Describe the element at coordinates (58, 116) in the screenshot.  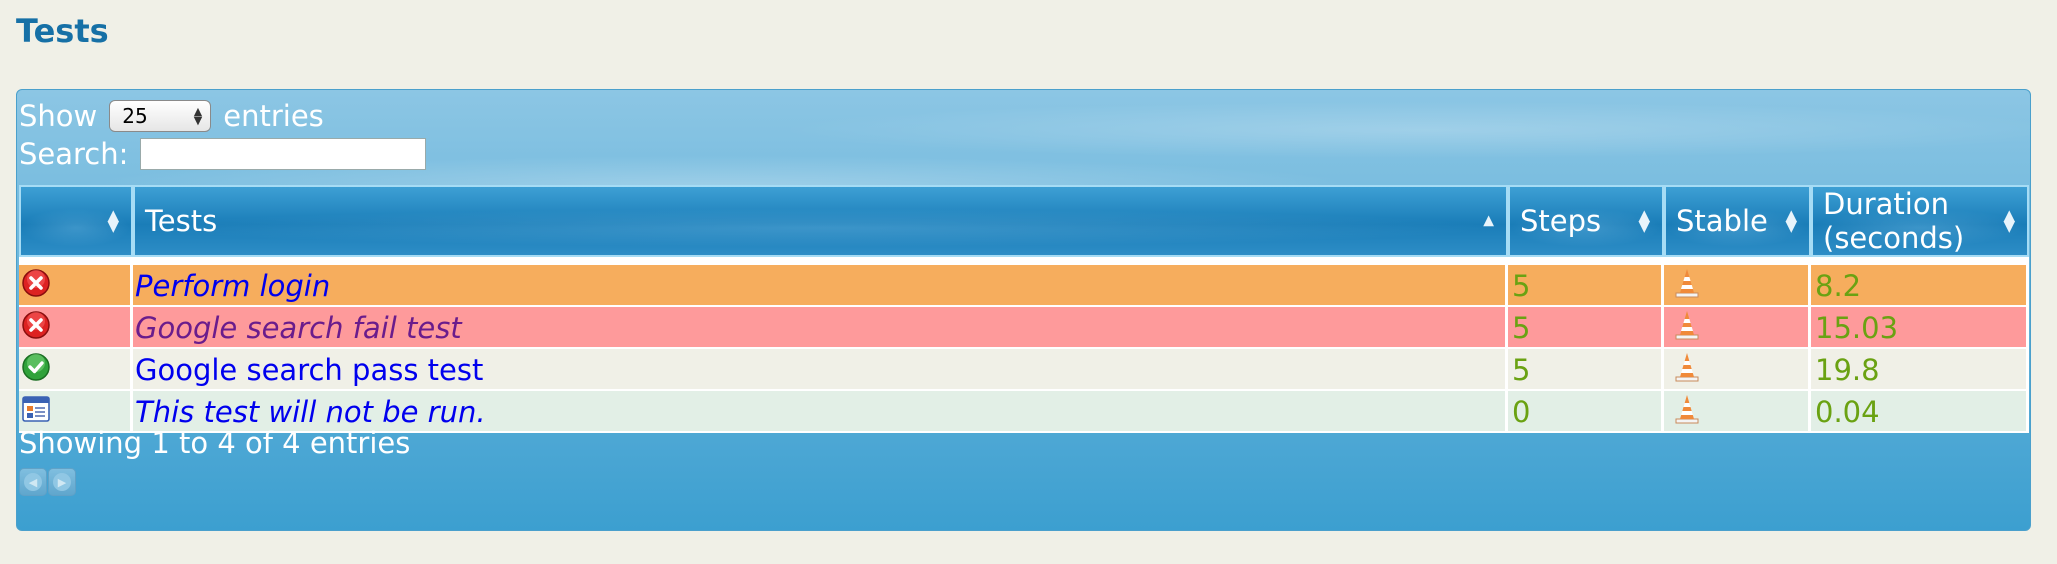
I see `show-label: Show` at that location.